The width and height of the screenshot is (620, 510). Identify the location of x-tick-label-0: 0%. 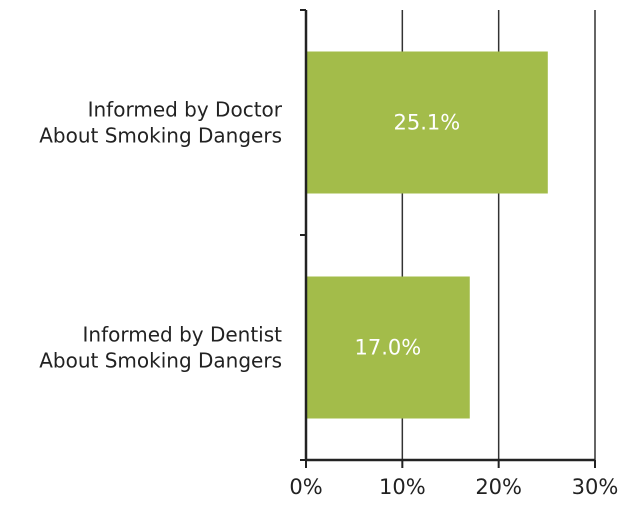
(305, 487).